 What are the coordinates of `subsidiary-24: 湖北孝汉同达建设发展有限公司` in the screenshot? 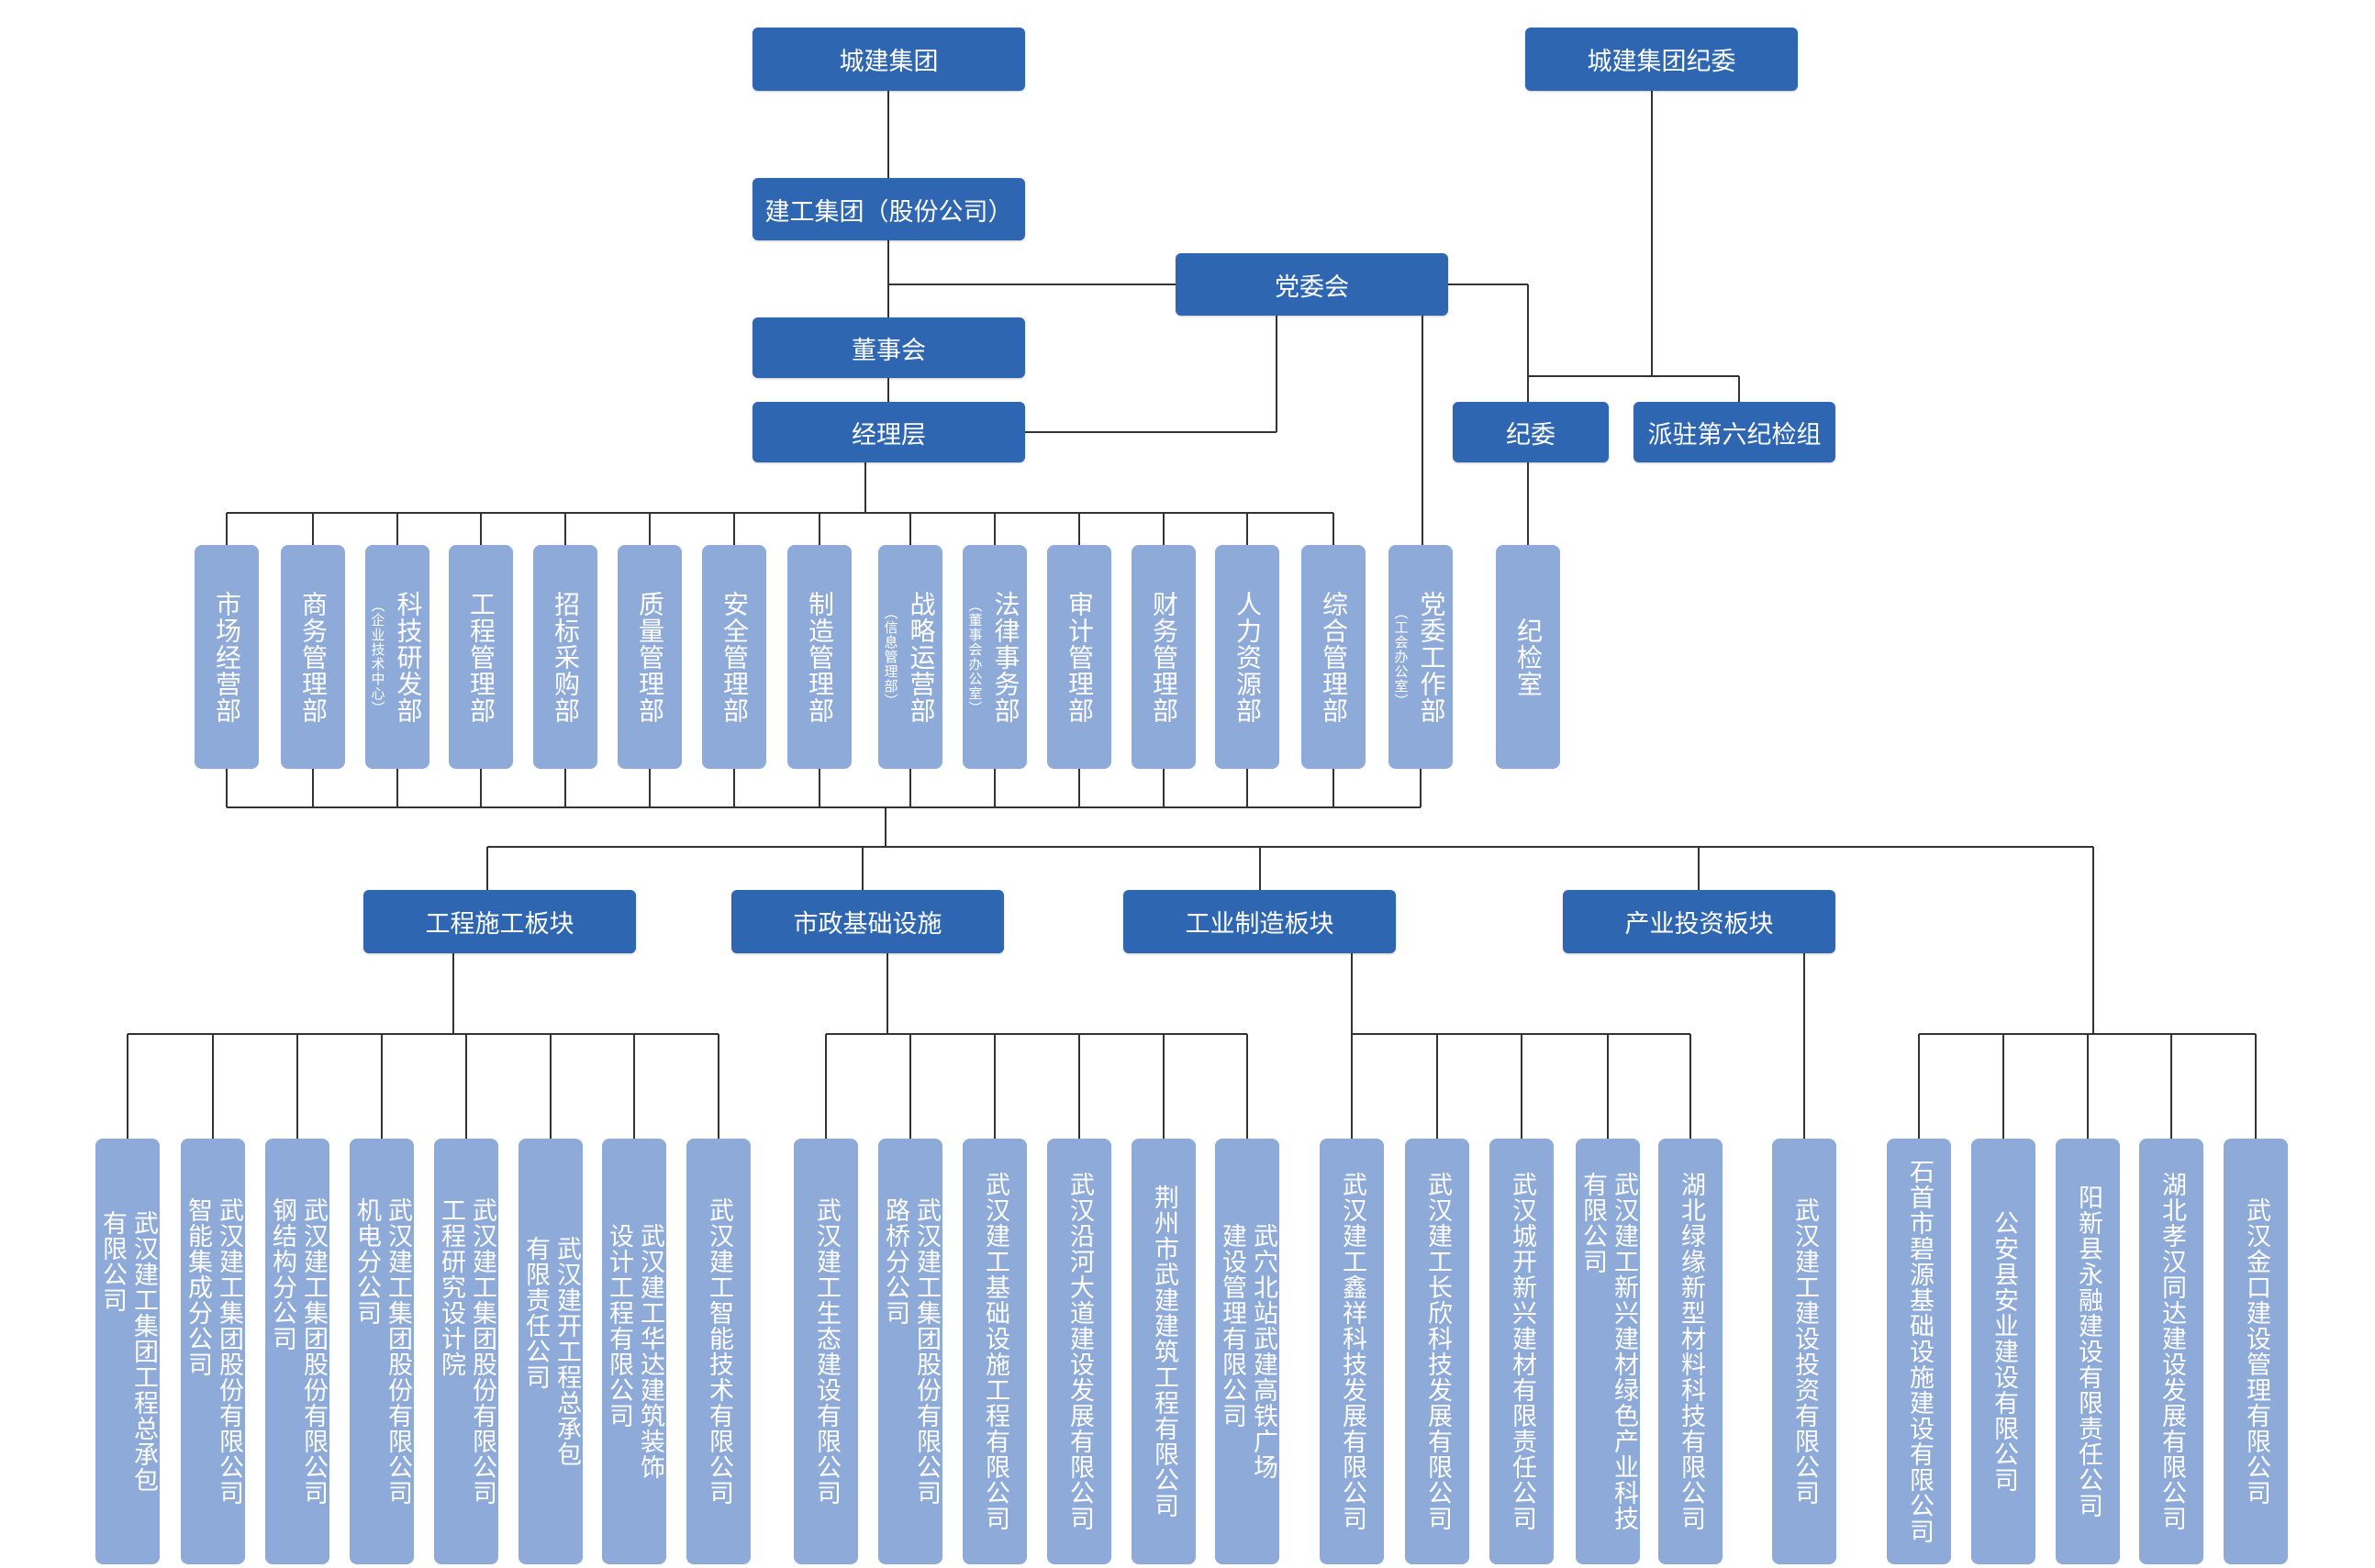 It's located at (2171, 1351).